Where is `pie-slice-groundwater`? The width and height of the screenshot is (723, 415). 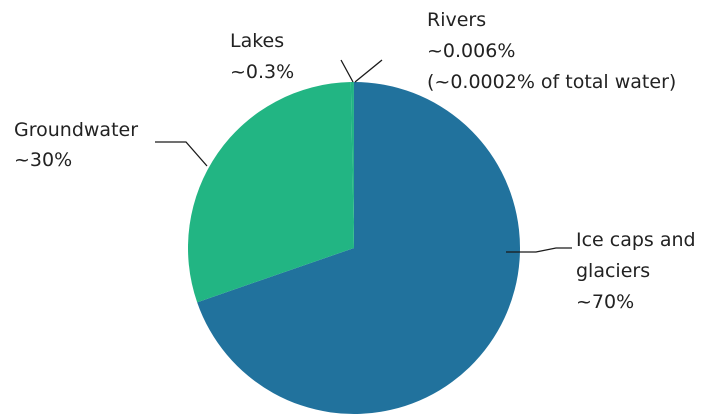
pie-slice-groundwater is located at coordinates (271, 192).